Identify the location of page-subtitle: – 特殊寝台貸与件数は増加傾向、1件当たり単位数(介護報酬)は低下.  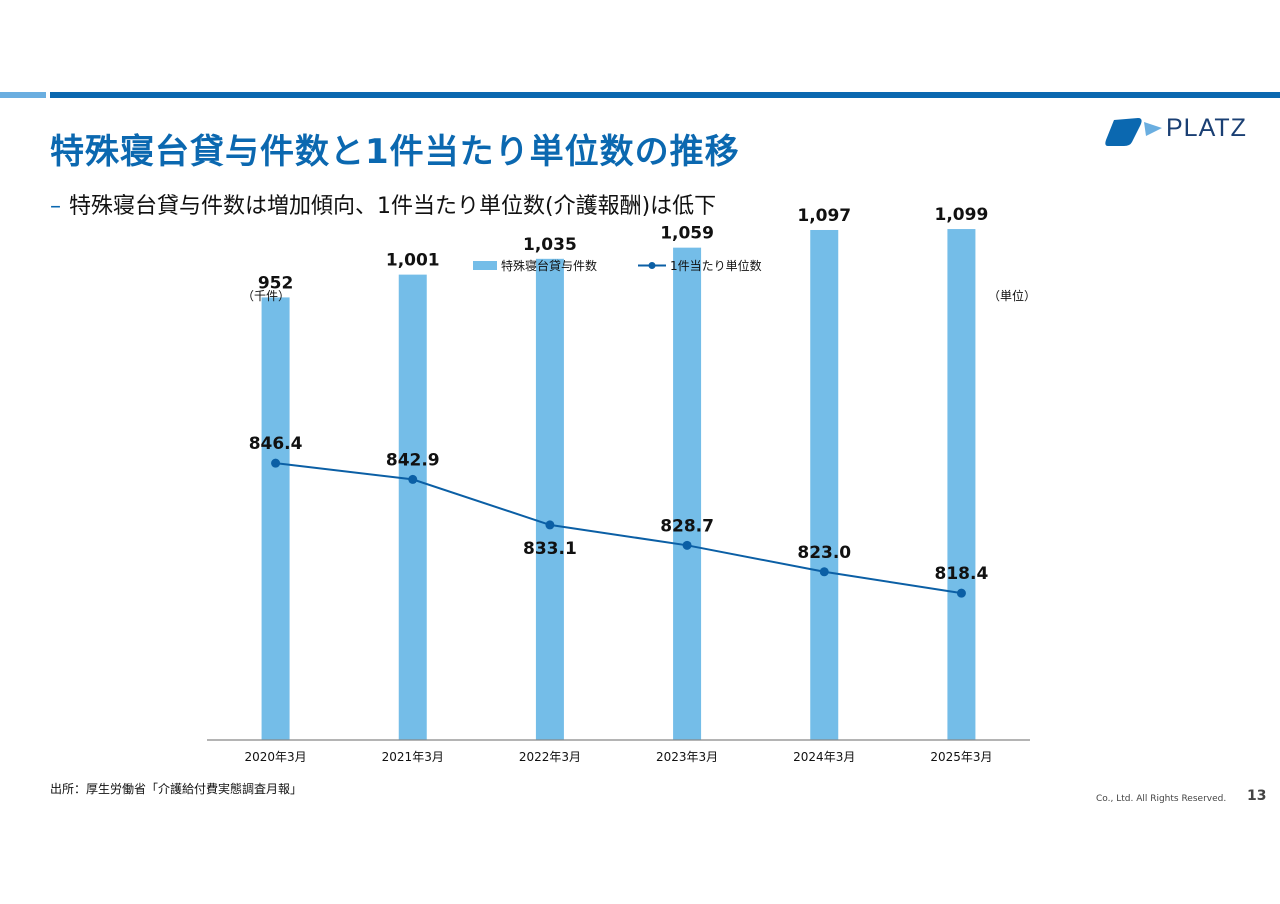
(383, 204).